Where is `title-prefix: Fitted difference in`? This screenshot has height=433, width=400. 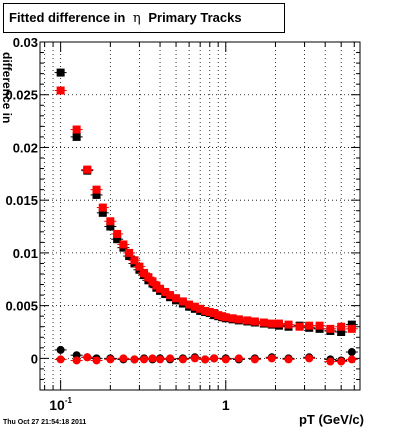 title-prefix: Fitted difference in is located at coordinates (67, 17).